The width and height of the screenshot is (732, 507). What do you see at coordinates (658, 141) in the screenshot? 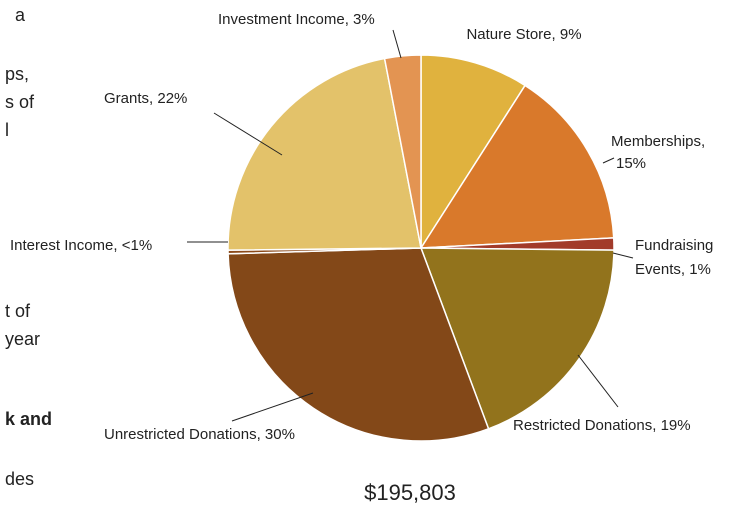
I see `slice-label: Memberships,` at bounding box center [658, 141].